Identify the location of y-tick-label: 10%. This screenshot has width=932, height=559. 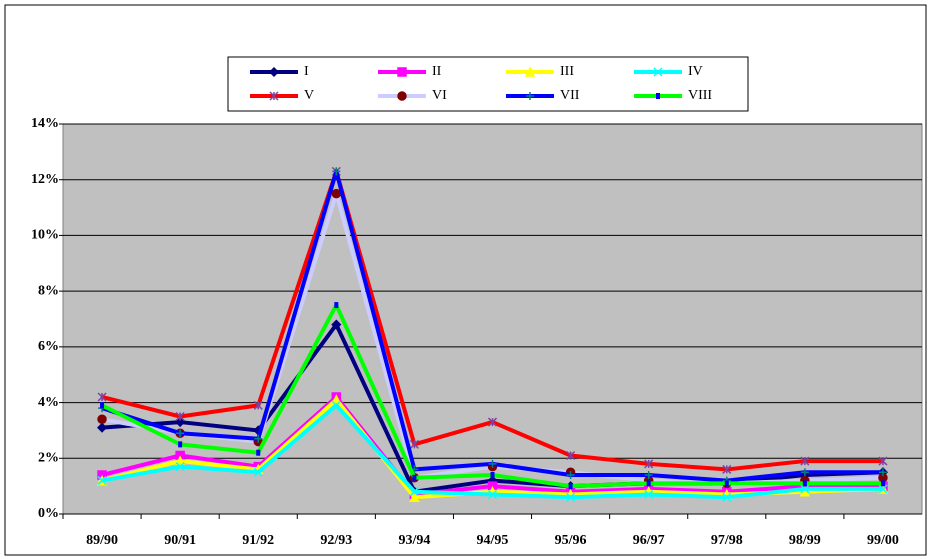
(45, 235).